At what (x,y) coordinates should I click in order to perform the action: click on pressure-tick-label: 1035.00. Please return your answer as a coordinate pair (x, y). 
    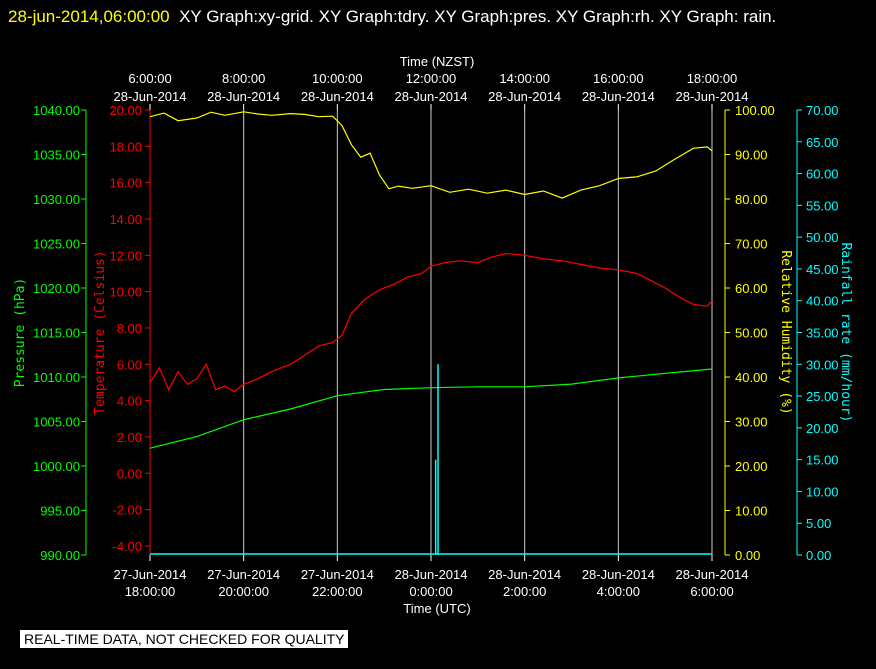
    Looking at the image, I should click on (56, 155).